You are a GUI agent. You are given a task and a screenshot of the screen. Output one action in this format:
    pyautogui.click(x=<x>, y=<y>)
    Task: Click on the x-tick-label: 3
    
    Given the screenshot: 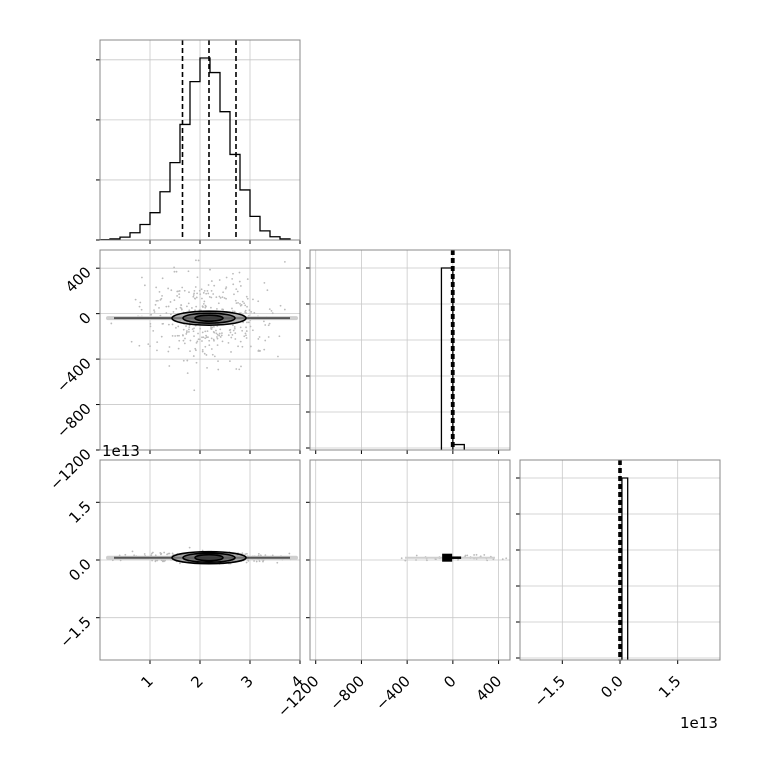 What is the action you would take?
    pyautogui.click(x=246, y=681)
    